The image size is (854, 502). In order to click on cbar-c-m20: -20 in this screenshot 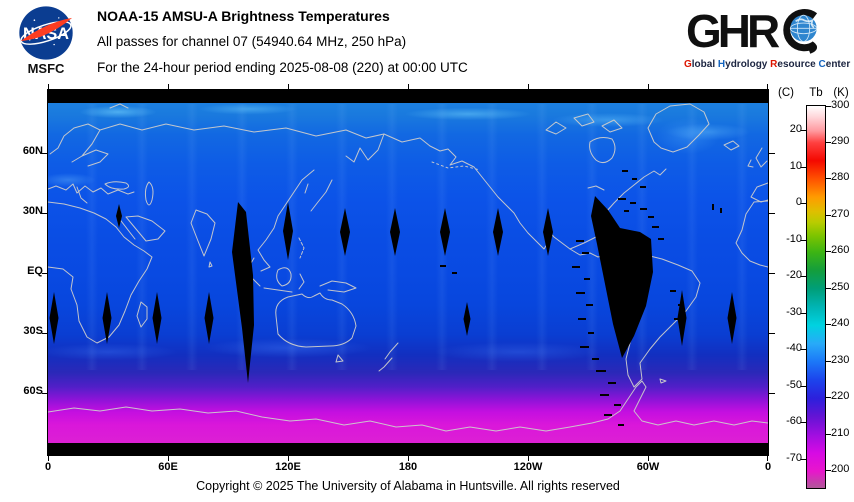, I will do `click(794, 275)`.